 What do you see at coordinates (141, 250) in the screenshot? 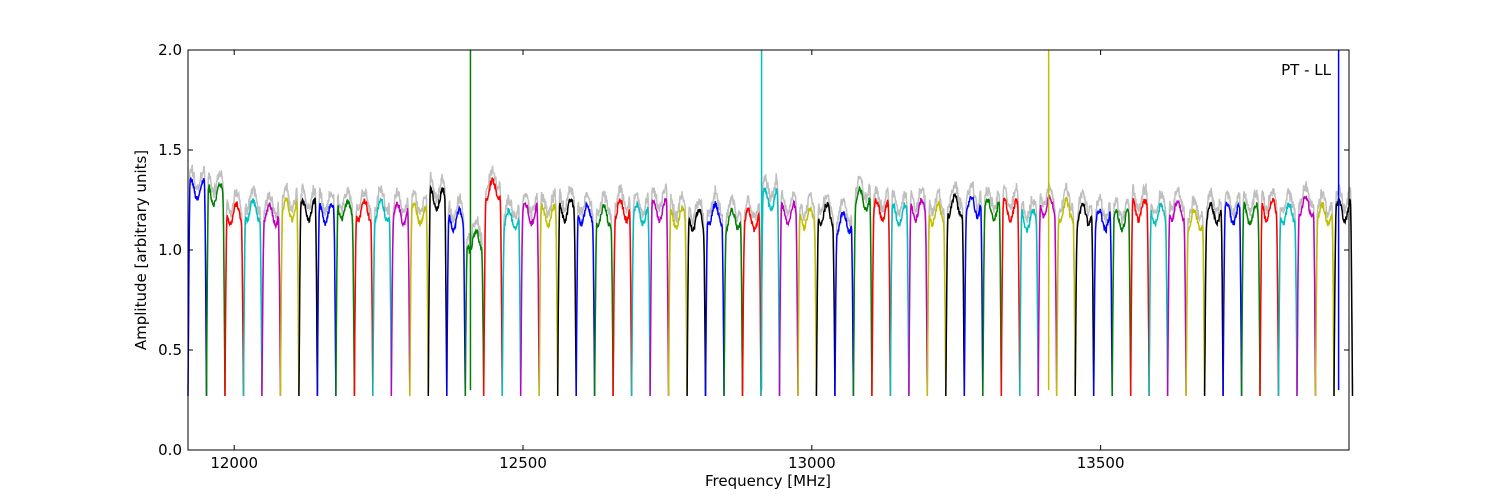
I see `y-axis-label: Amplitude [arbitrary units]` at bounding box center [141, 250].